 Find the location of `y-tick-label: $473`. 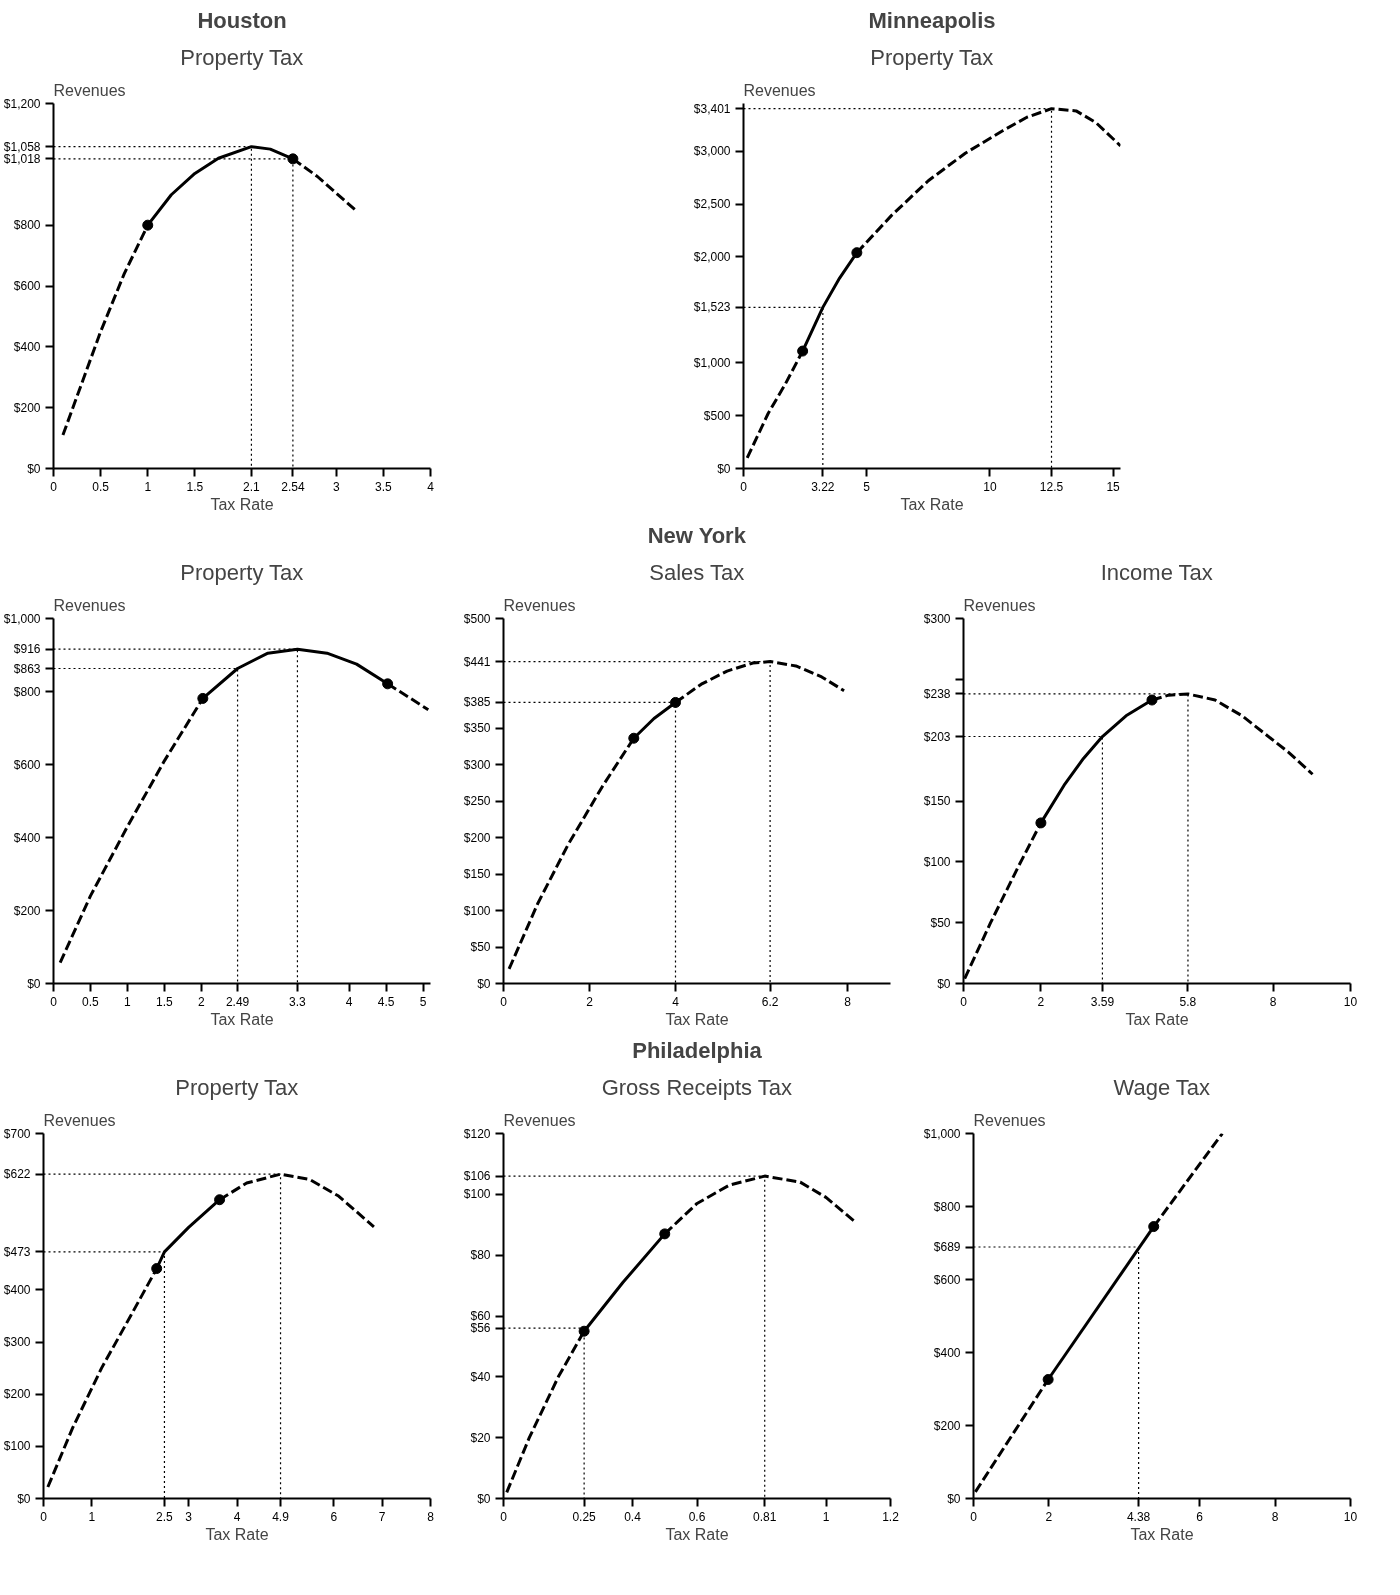

y-tick-label: $473 is located at coordinates (17, 1251).